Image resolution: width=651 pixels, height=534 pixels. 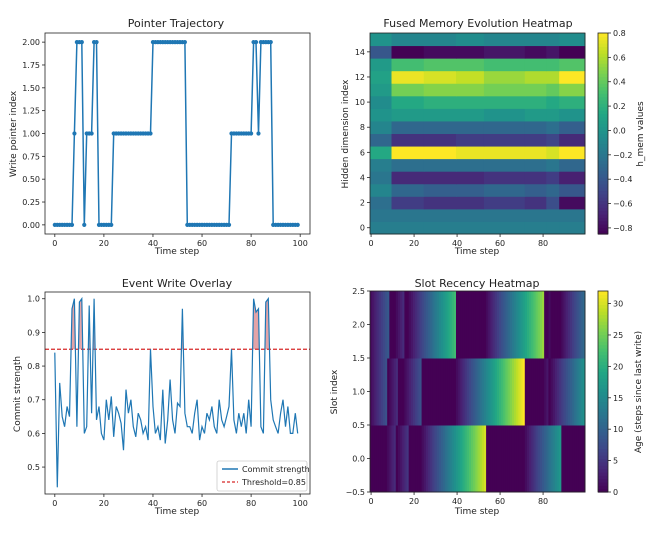 I want to click on fused-memory-colorbar-label: h_mem values, so click(x=641, y=134).